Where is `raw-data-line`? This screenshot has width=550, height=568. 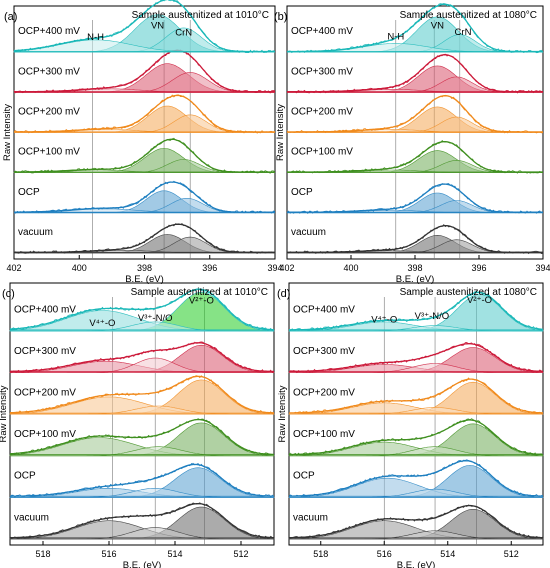
raw-data-line is located at coordinates (415, 198).